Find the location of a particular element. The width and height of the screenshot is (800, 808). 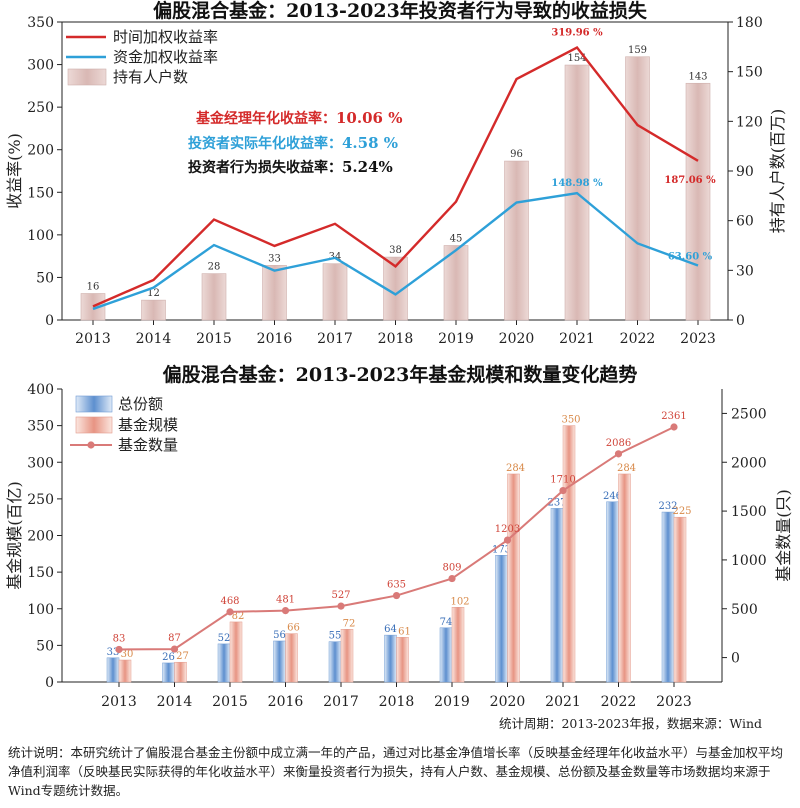

y-tick-label: 350 is located at coordinates (40, 427).